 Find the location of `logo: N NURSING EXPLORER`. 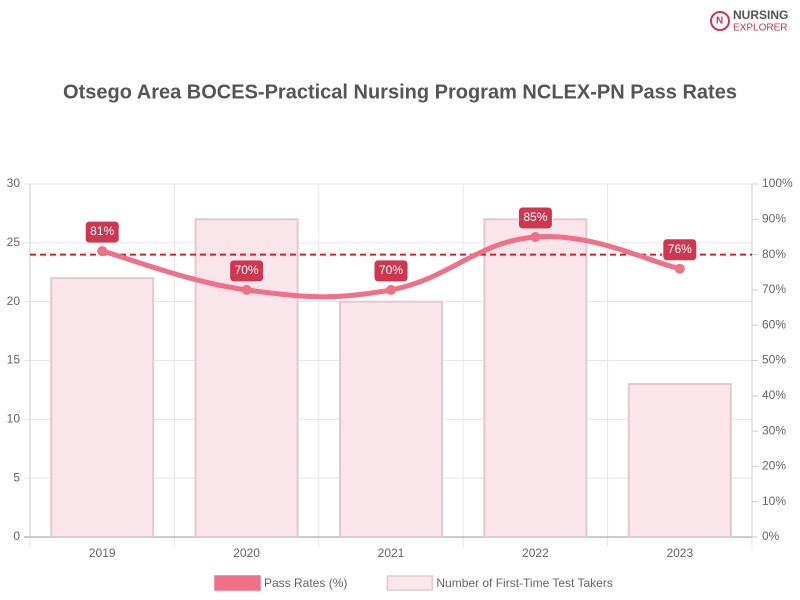

logo: N NURSING EXPLORER is located at coordinates (749, 21).